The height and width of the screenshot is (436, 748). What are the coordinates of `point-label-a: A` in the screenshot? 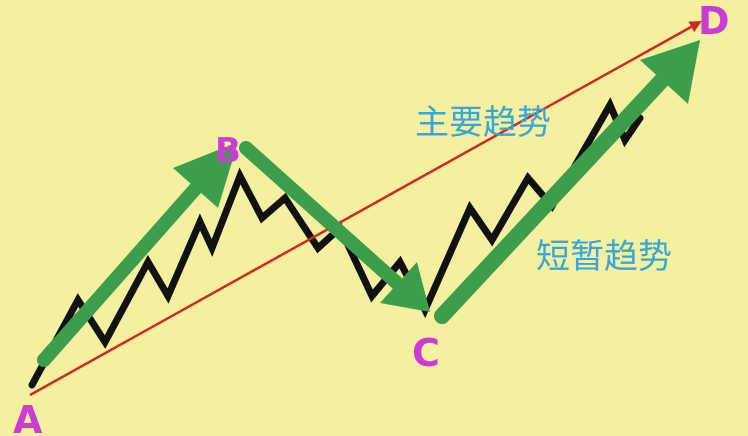 It's located at (28, 417).